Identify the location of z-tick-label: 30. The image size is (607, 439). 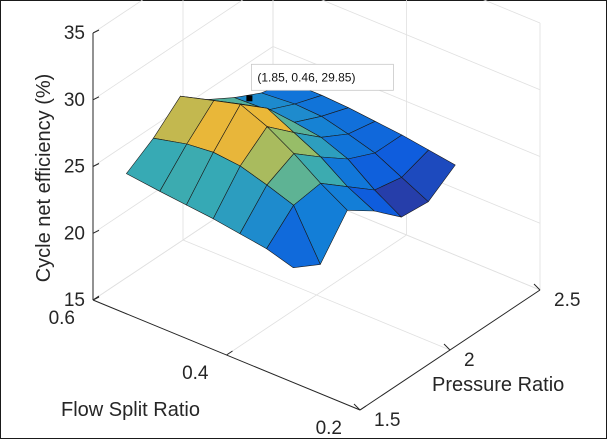
(74, 100).